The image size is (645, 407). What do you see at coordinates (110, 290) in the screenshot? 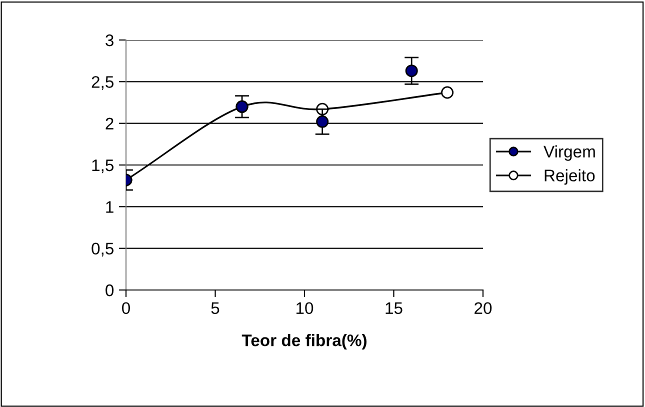
I see `y-tick-label: 0` at bounding box center [110, 290].